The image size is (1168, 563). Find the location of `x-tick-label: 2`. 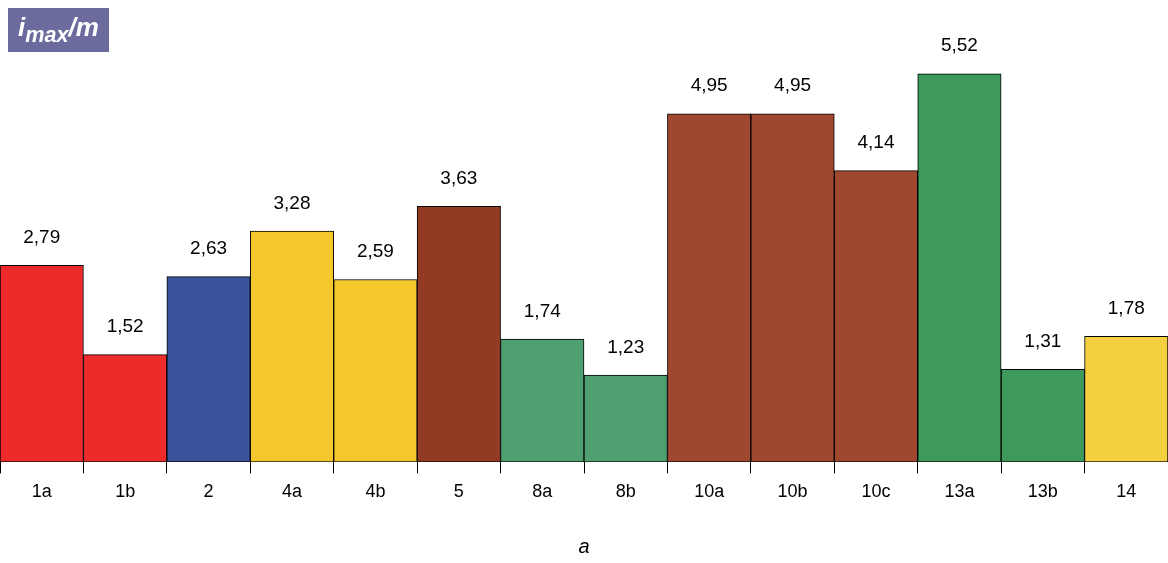

x-tick-label: 2 is located at coordinates (208, 491).